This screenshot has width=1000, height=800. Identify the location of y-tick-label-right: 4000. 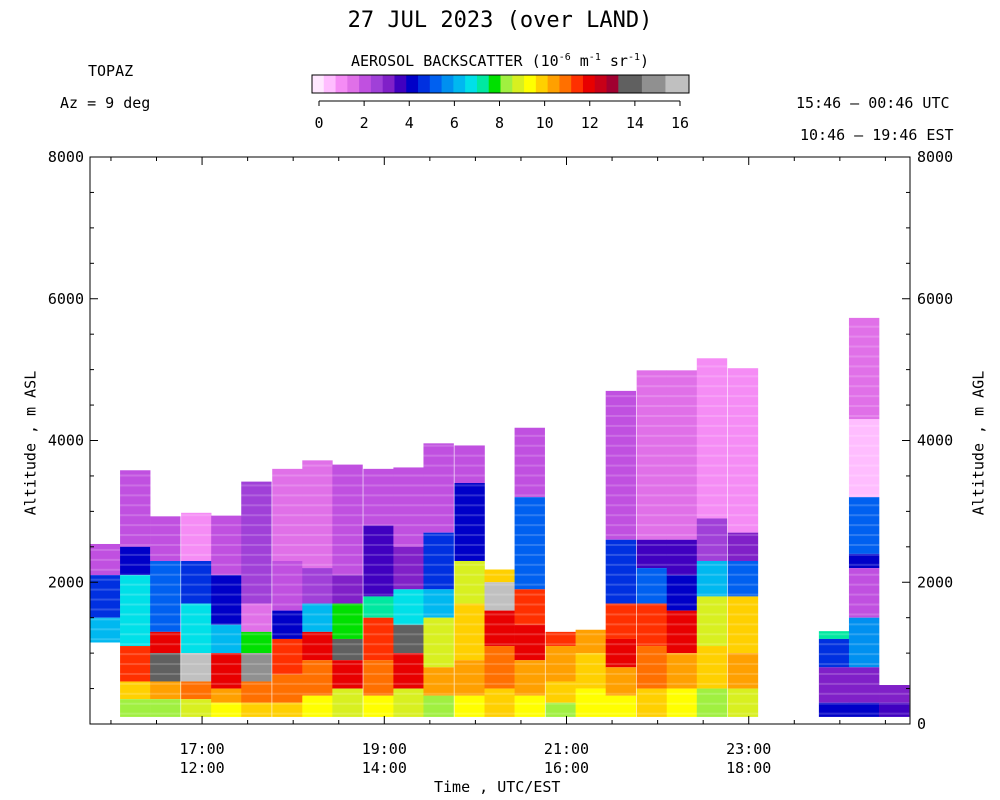
(935, 441).